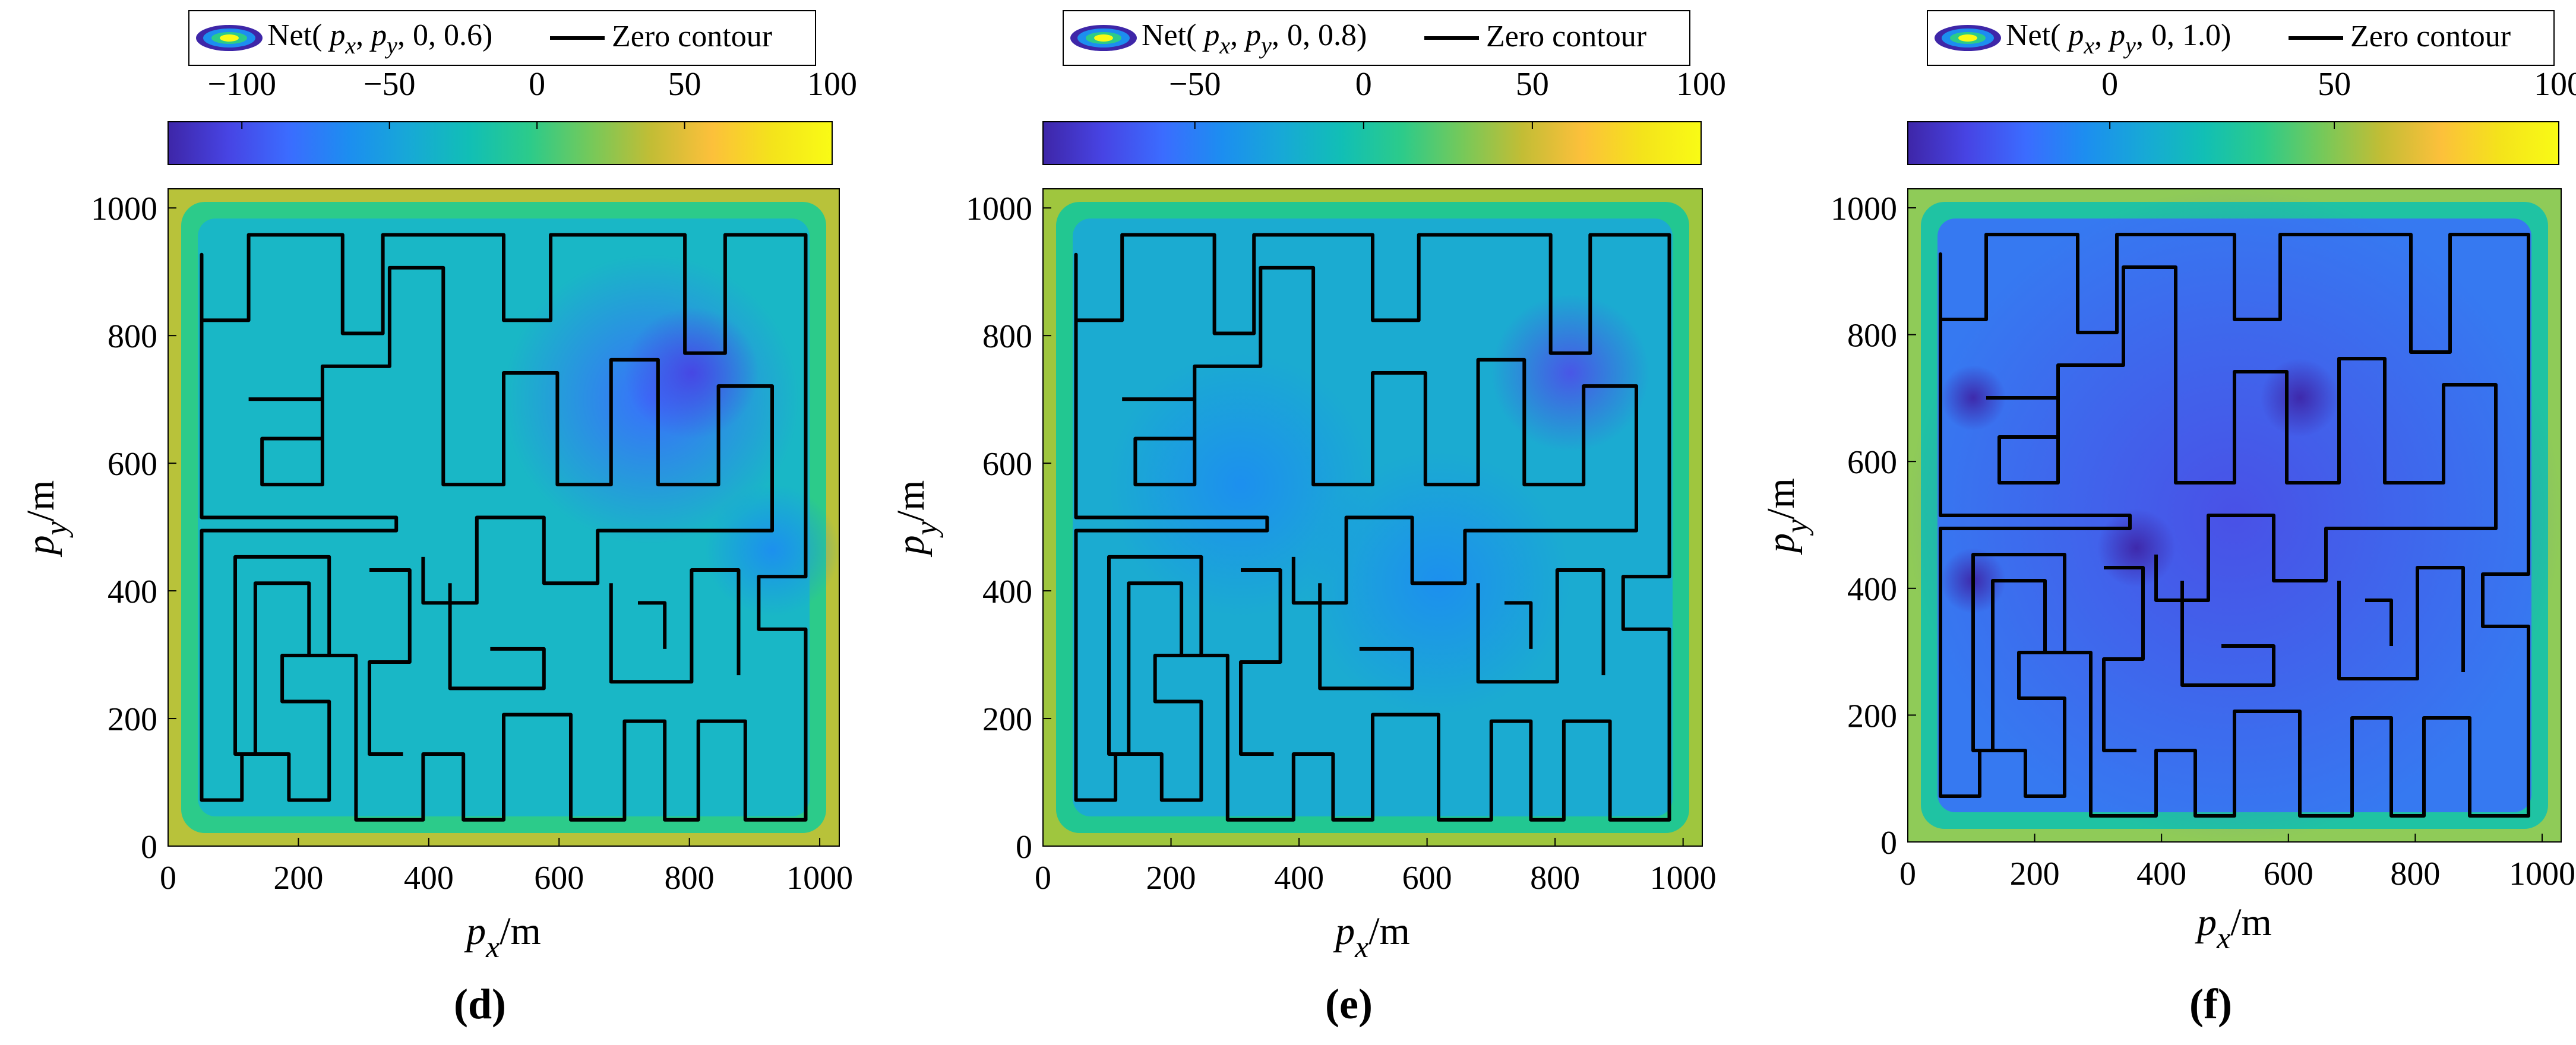 This screenshot has height=1045, width=2576. Describe the element at coordinates (241, 84) in the screenshot. I see `colorbar-tick-label: −100` at that location.